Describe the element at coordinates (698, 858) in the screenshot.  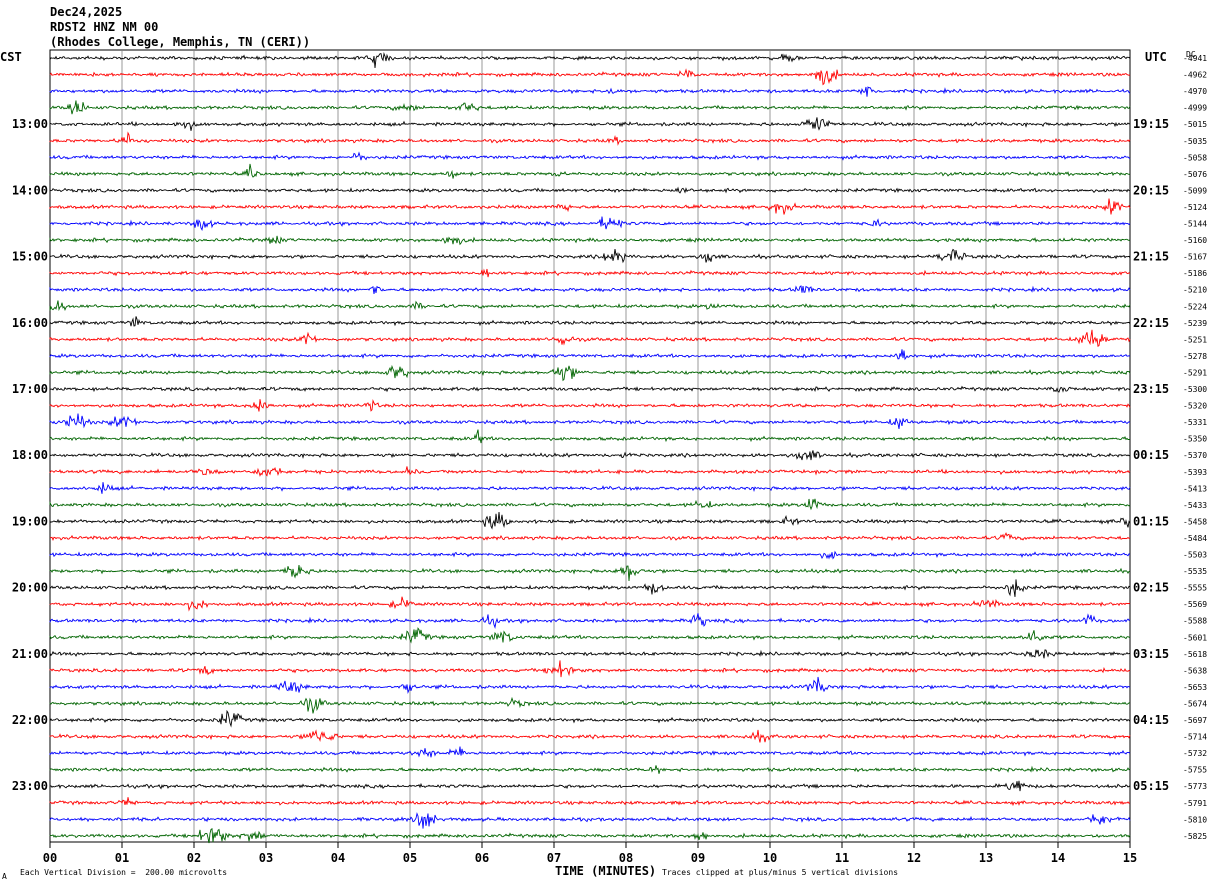
I see `x-tick-label: 09` at that location.